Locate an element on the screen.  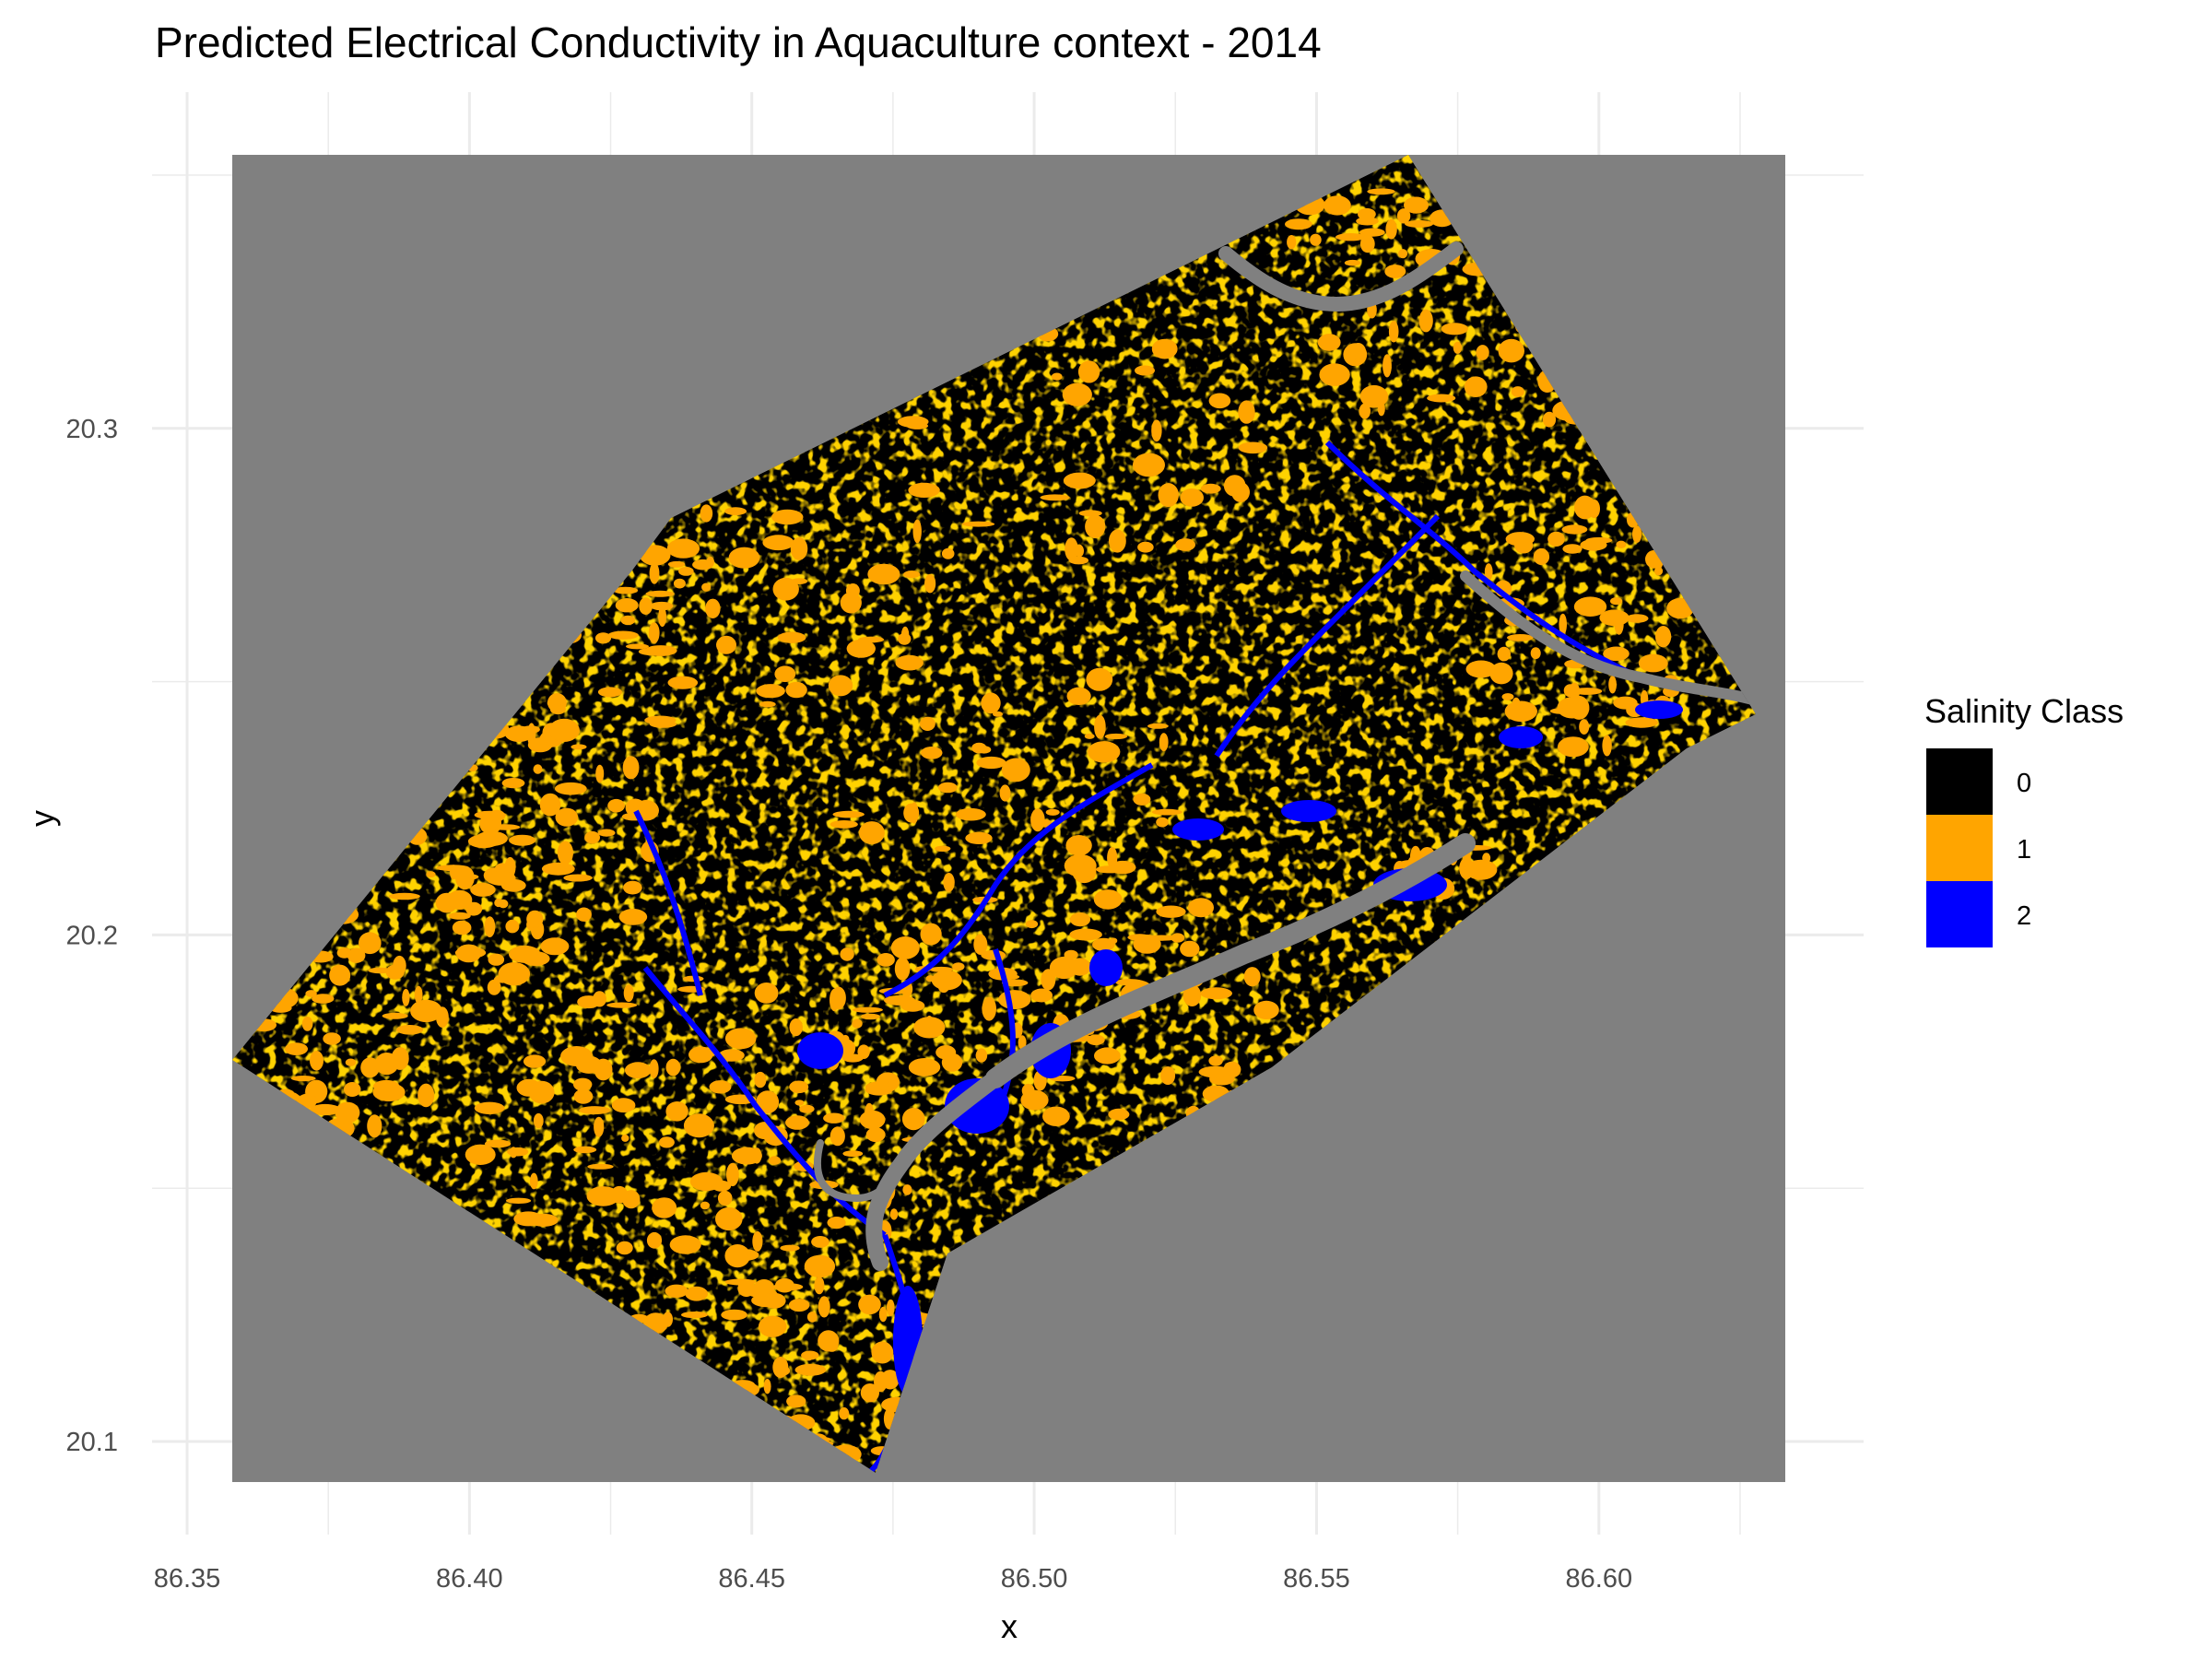
legend-title: Salinity Class is located at coordinates (2024, 711).